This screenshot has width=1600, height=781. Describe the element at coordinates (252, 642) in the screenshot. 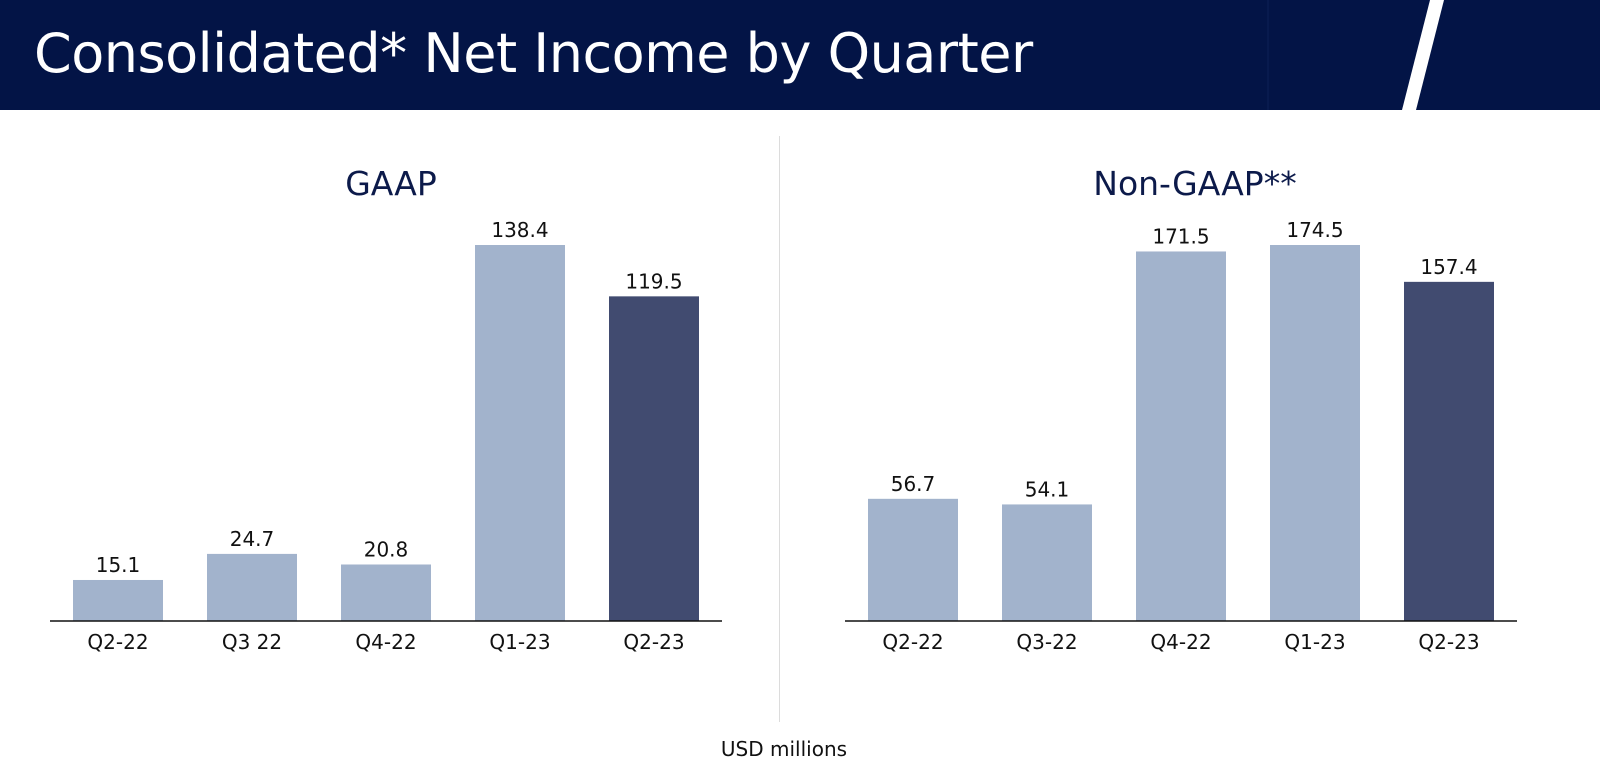

I see `gaap-category-label: Q3 22` at that location.